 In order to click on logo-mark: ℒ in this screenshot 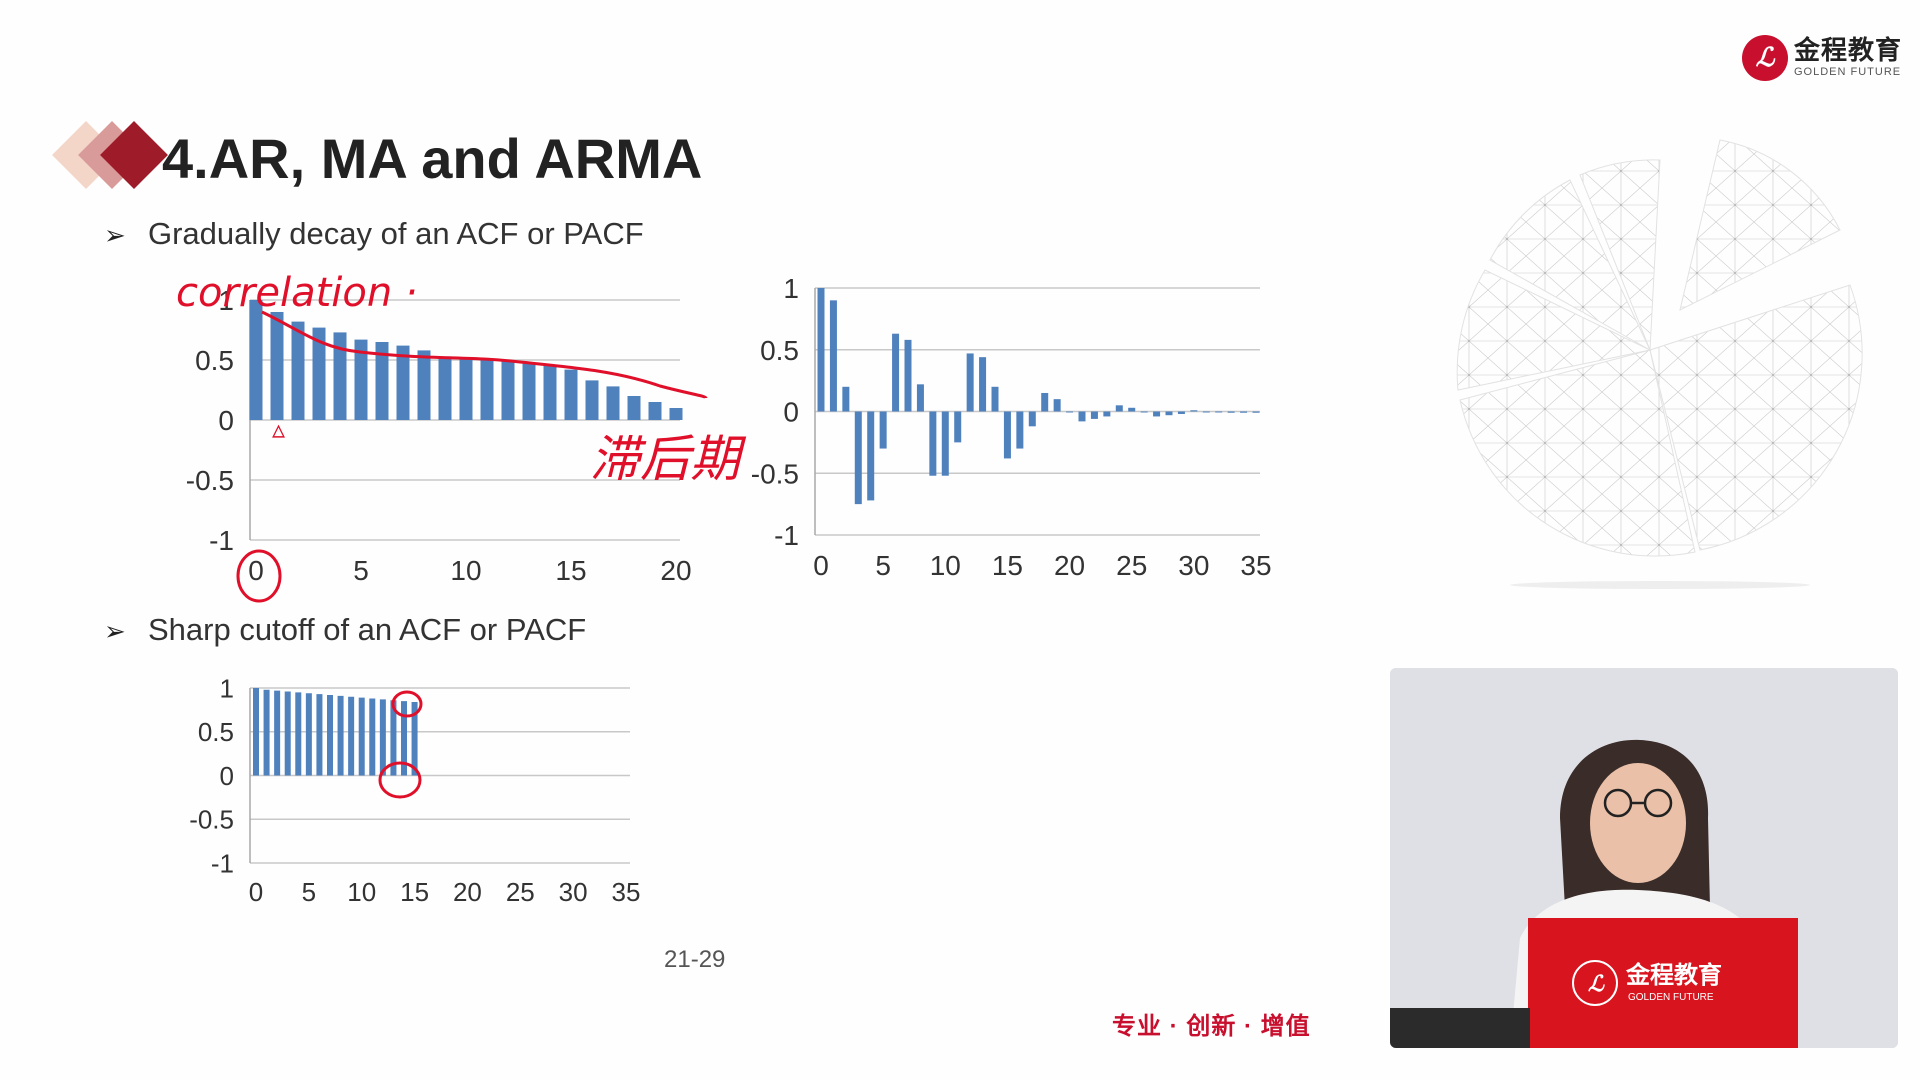, I will do `click(1765, 58)`.